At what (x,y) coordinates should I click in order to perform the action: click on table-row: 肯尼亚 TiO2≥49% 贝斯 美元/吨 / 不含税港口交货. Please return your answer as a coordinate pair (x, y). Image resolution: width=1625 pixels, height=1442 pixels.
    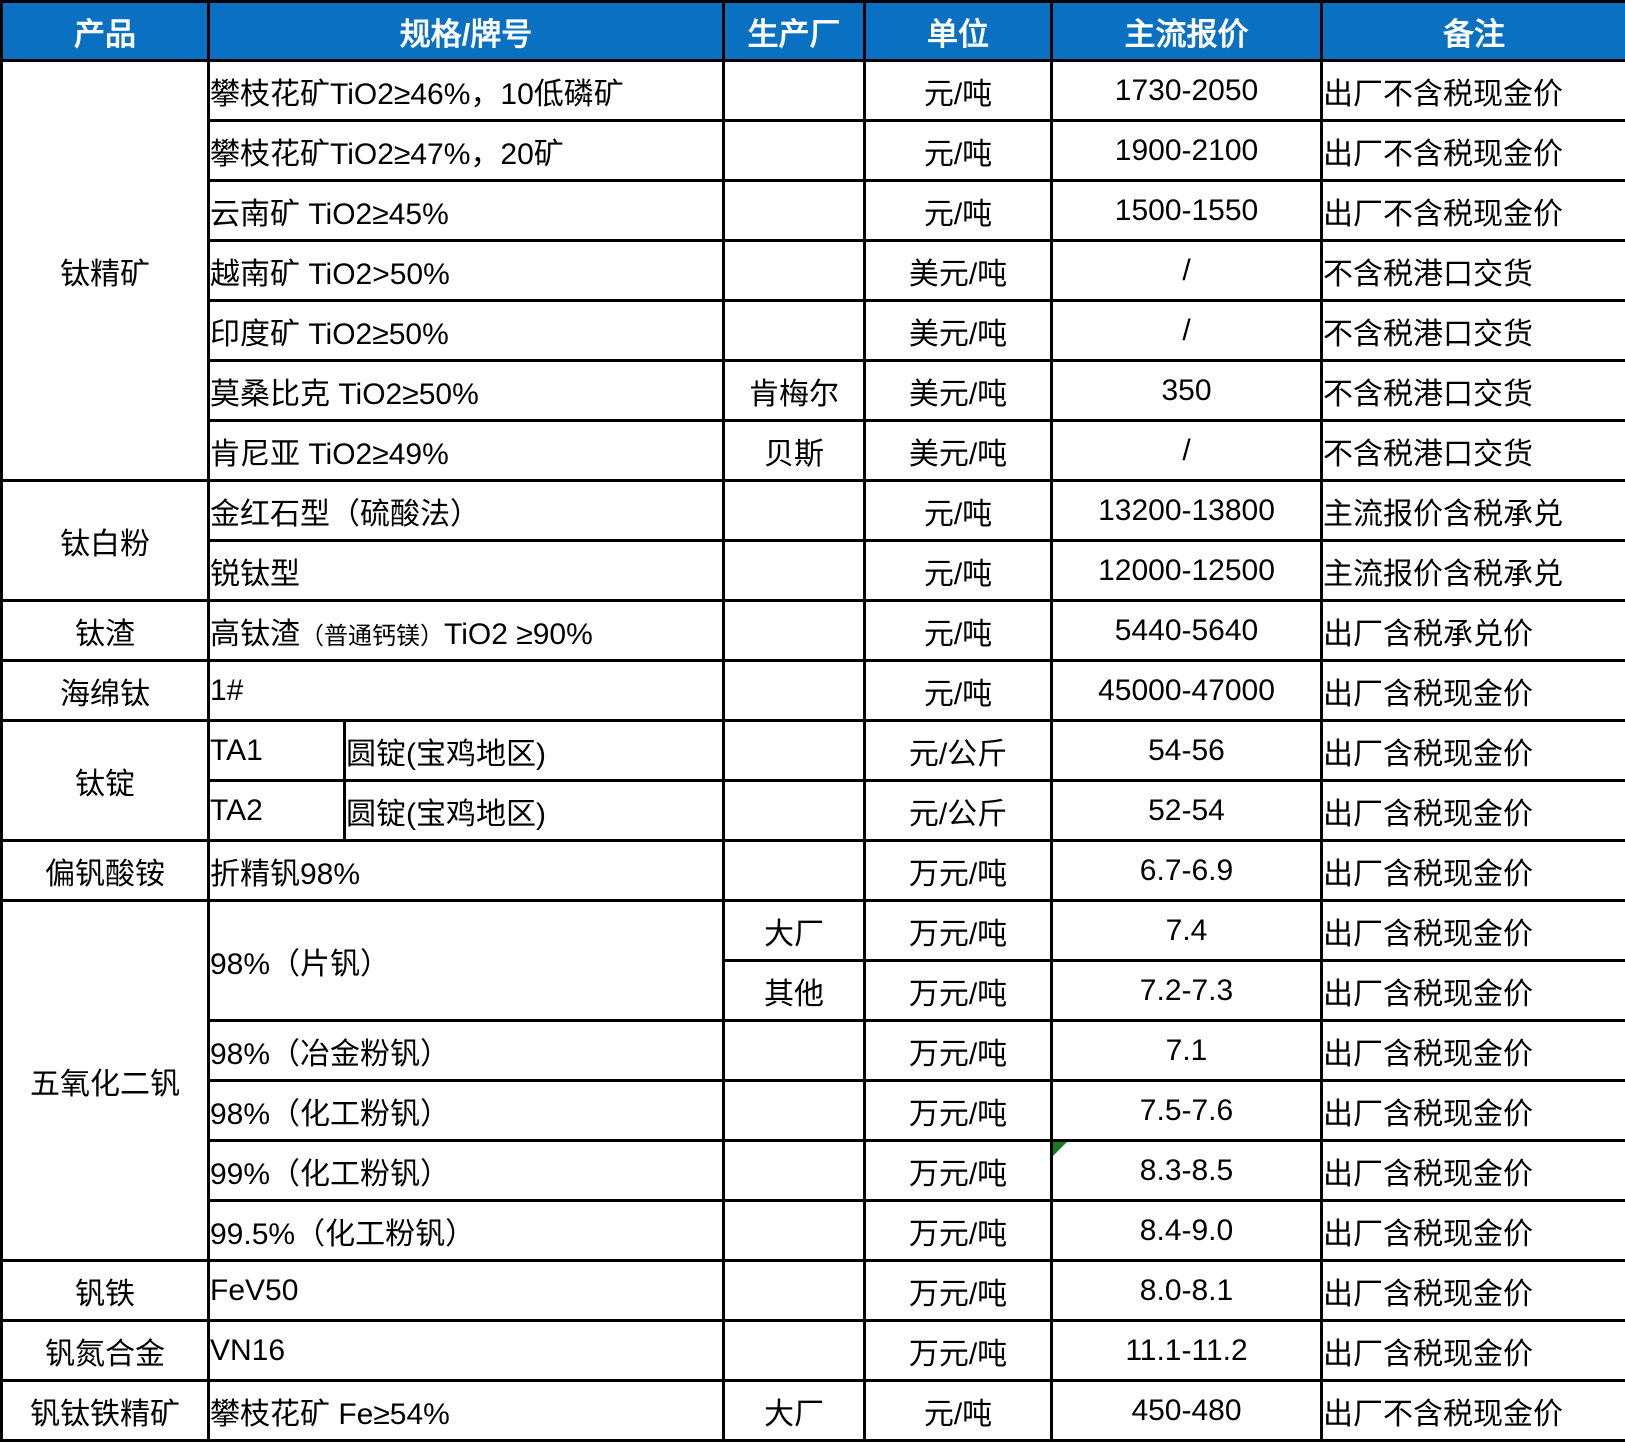
    Looking at the image, I should click on (813, 450).